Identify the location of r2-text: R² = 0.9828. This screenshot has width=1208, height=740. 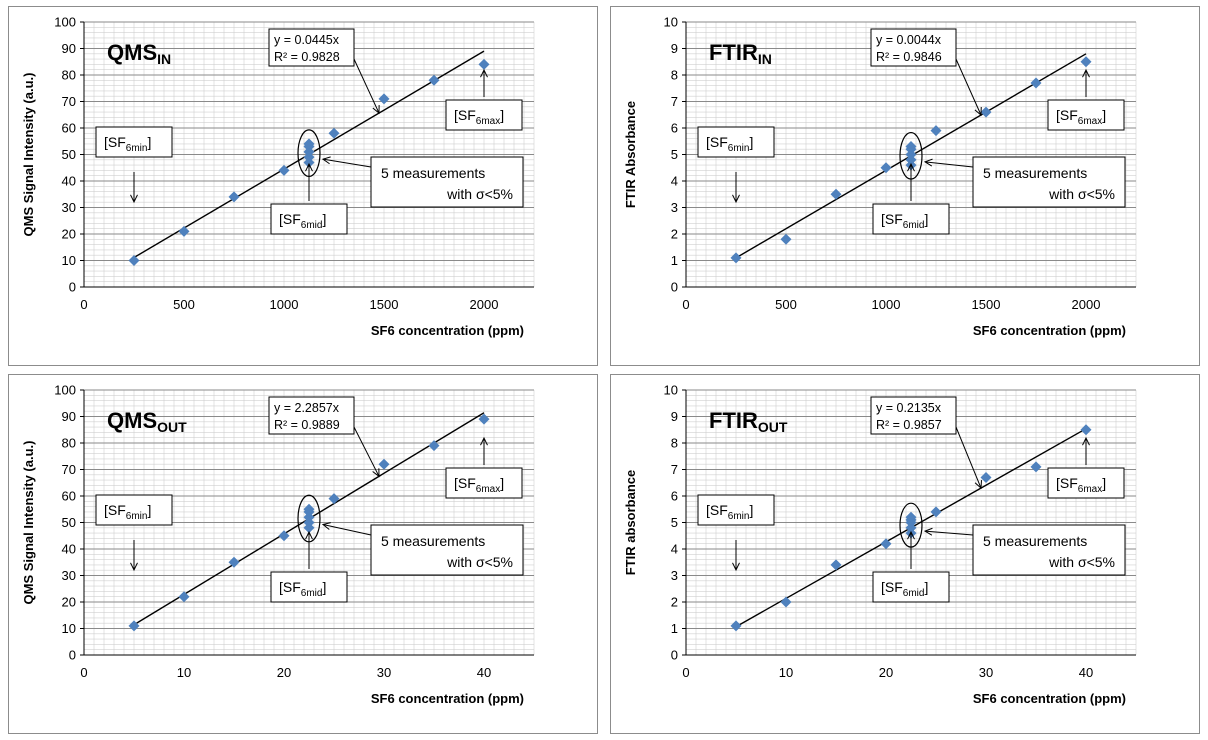
(307, 57).